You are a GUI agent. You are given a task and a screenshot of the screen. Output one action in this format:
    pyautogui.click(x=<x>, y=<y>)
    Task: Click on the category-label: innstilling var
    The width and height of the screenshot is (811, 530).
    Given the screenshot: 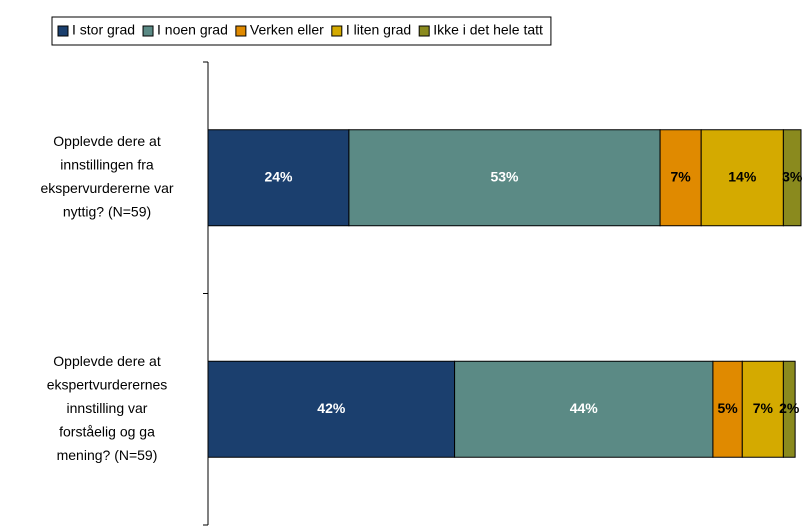 What is the action you would take?
    pyautogui.click(x=107, y=408)
    